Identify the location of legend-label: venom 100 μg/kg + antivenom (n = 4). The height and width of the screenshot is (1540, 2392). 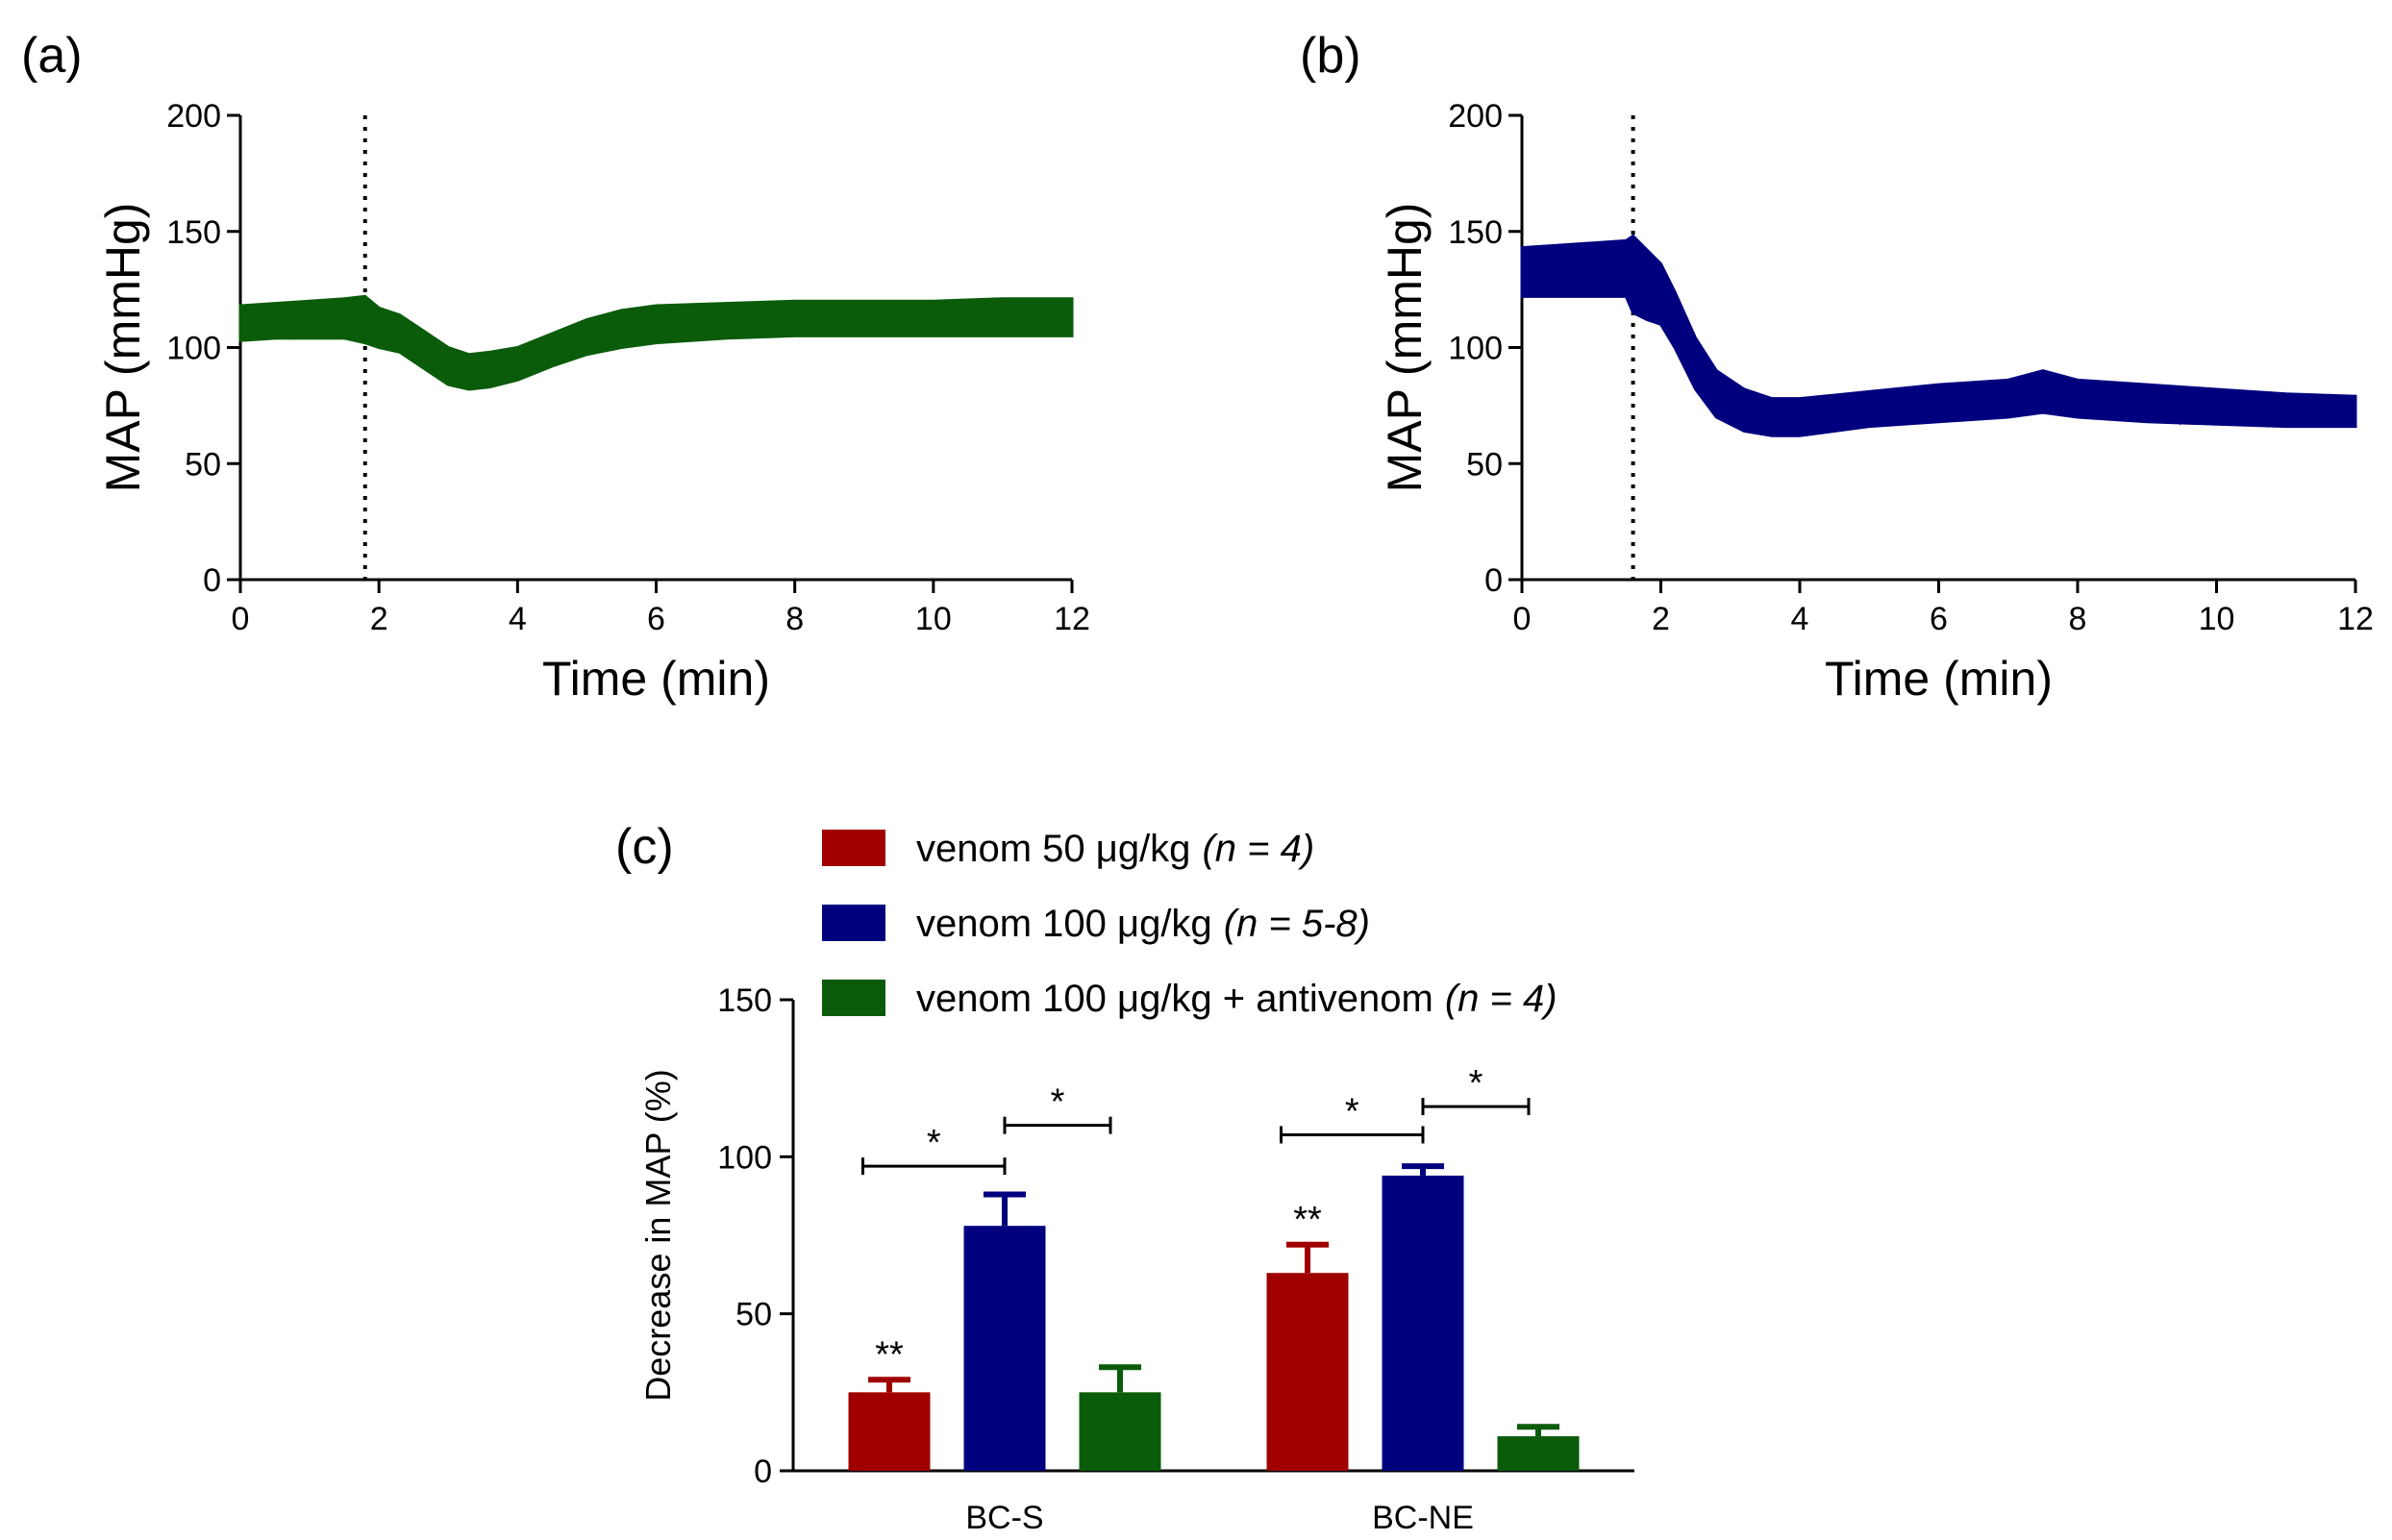
(1236, 999).